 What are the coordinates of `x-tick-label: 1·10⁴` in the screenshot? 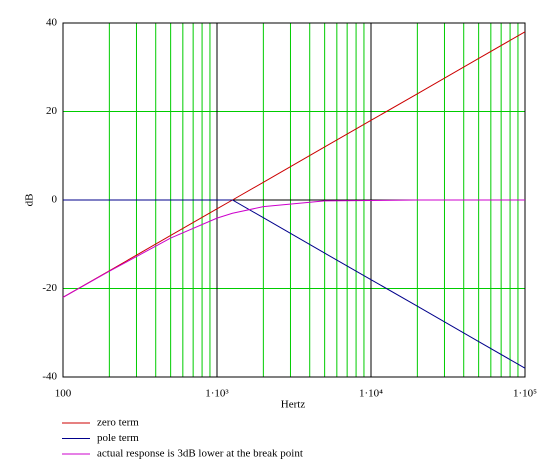 It's located at (371, 394).